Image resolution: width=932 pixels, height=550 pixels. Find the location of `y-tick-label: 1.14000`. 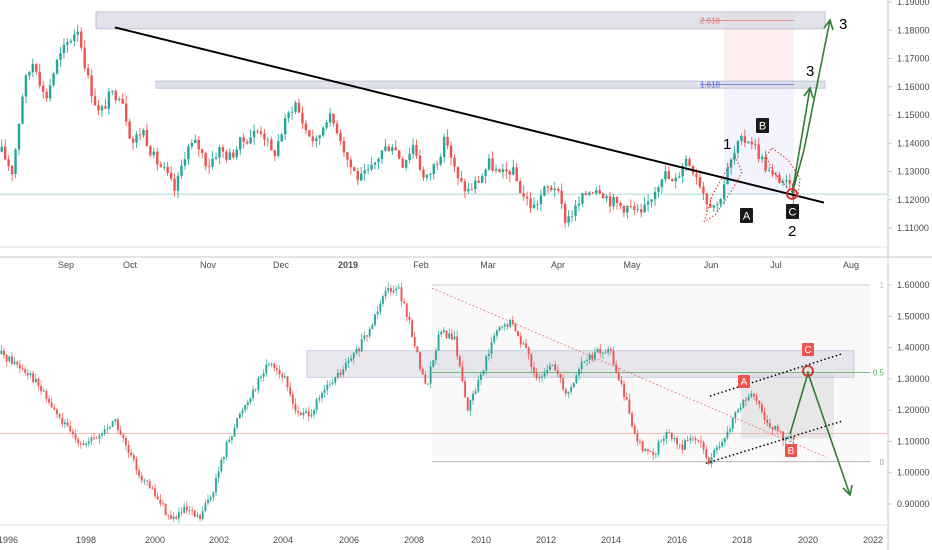

y-tick-label: 1.14000 is located at coordinates (913, 143).